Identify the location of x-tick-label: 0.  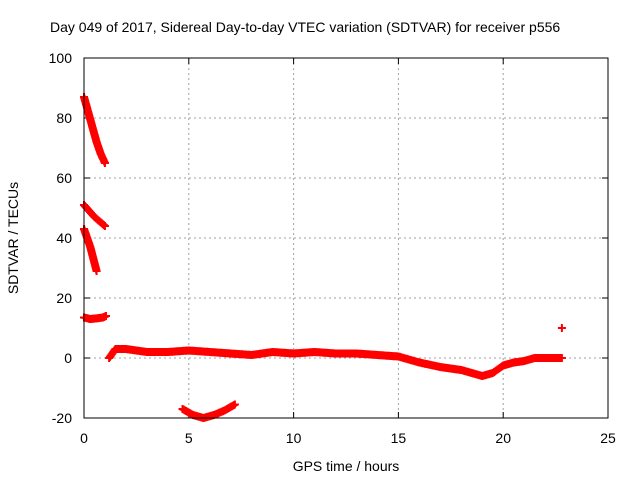
(84, 438).